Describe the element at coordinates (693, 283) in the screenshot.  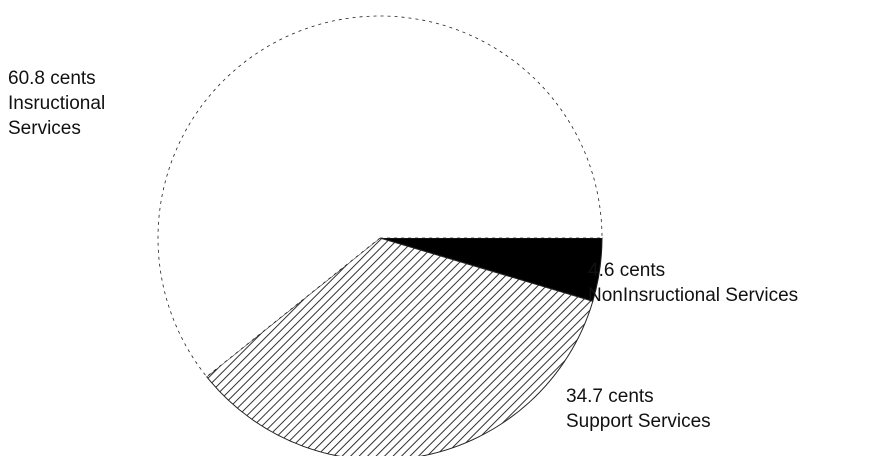
I see `label-noninstructional-services: 4.6 cents NonInsructional Services` at that location.